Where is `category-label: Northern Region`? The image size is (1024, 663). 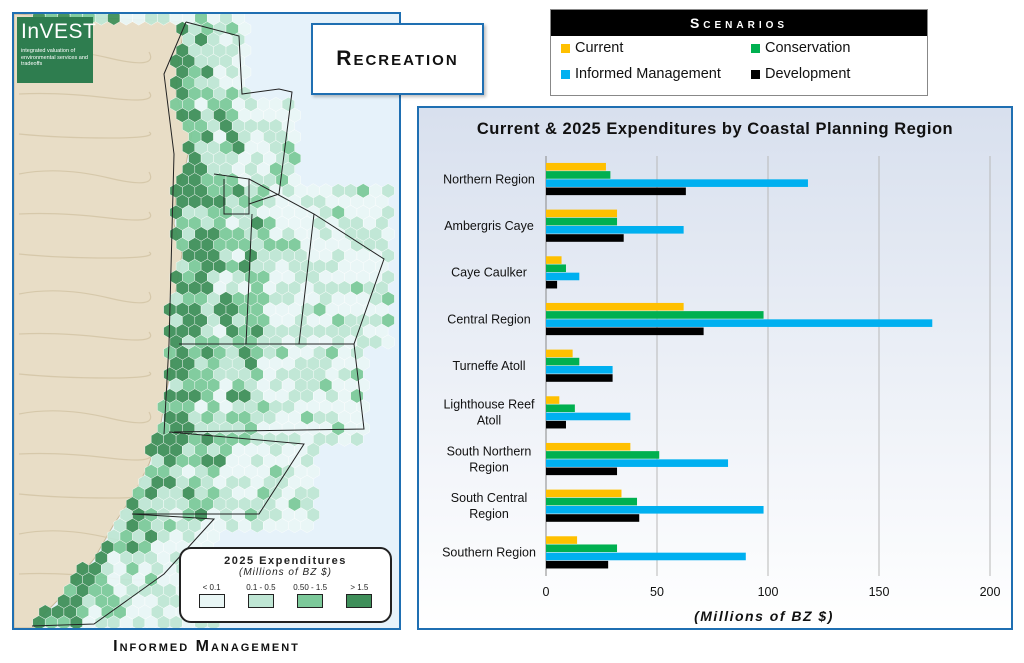
category-label: Northern Region is located at coordinates (489, 179).